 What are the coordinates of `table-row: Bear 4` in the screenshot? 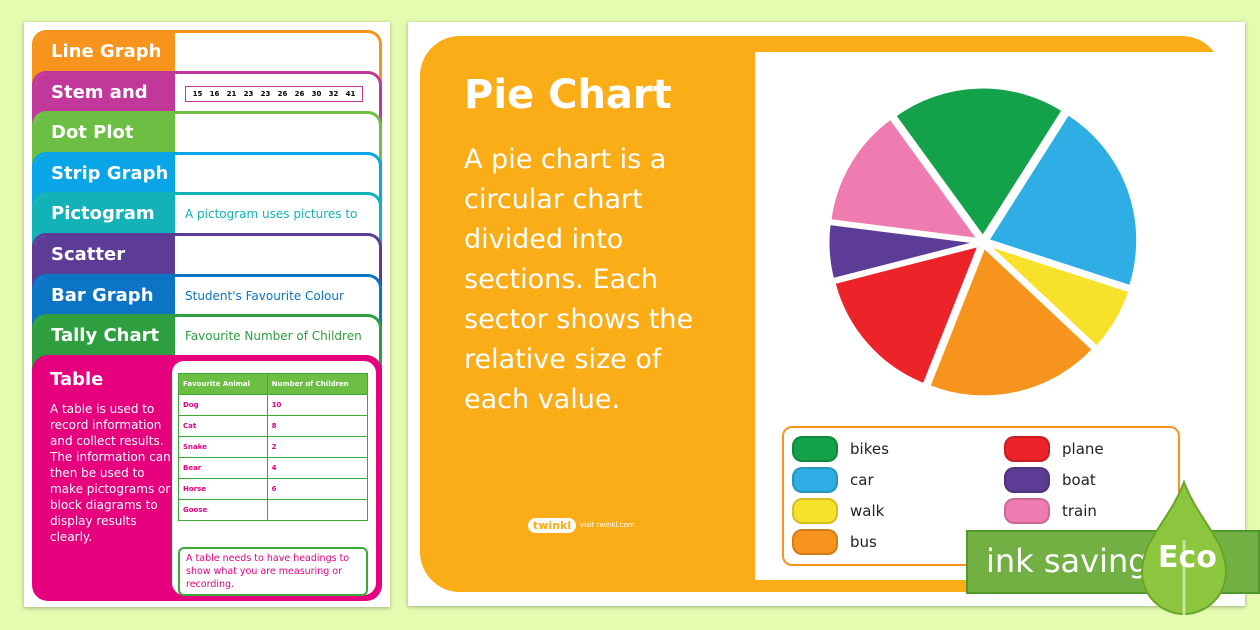 It's located at (273, 468).